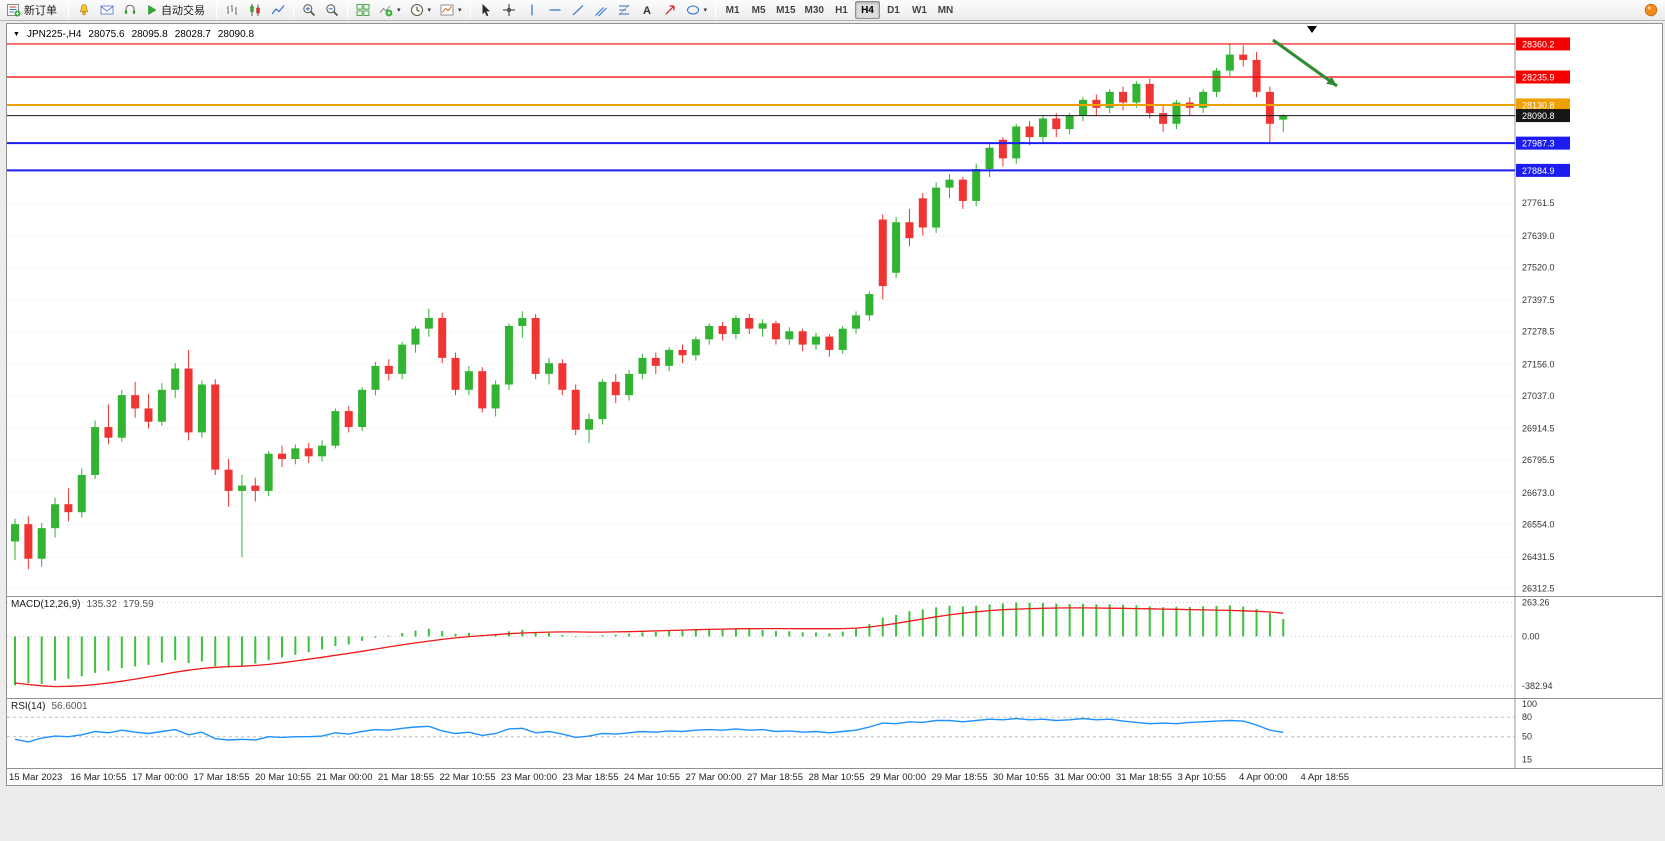  What do you see at coordinates (532, 10) in the screenshot?
I see `vertical-line-button` at bounding box center [532, 10].